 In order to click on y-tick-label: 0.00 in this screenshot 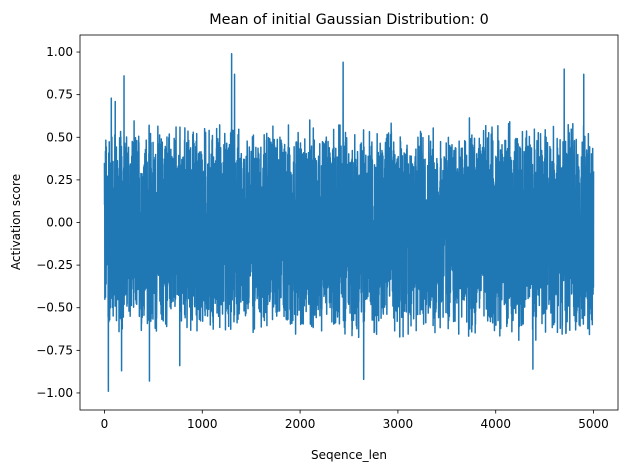, I will do `click(59, 223)`.